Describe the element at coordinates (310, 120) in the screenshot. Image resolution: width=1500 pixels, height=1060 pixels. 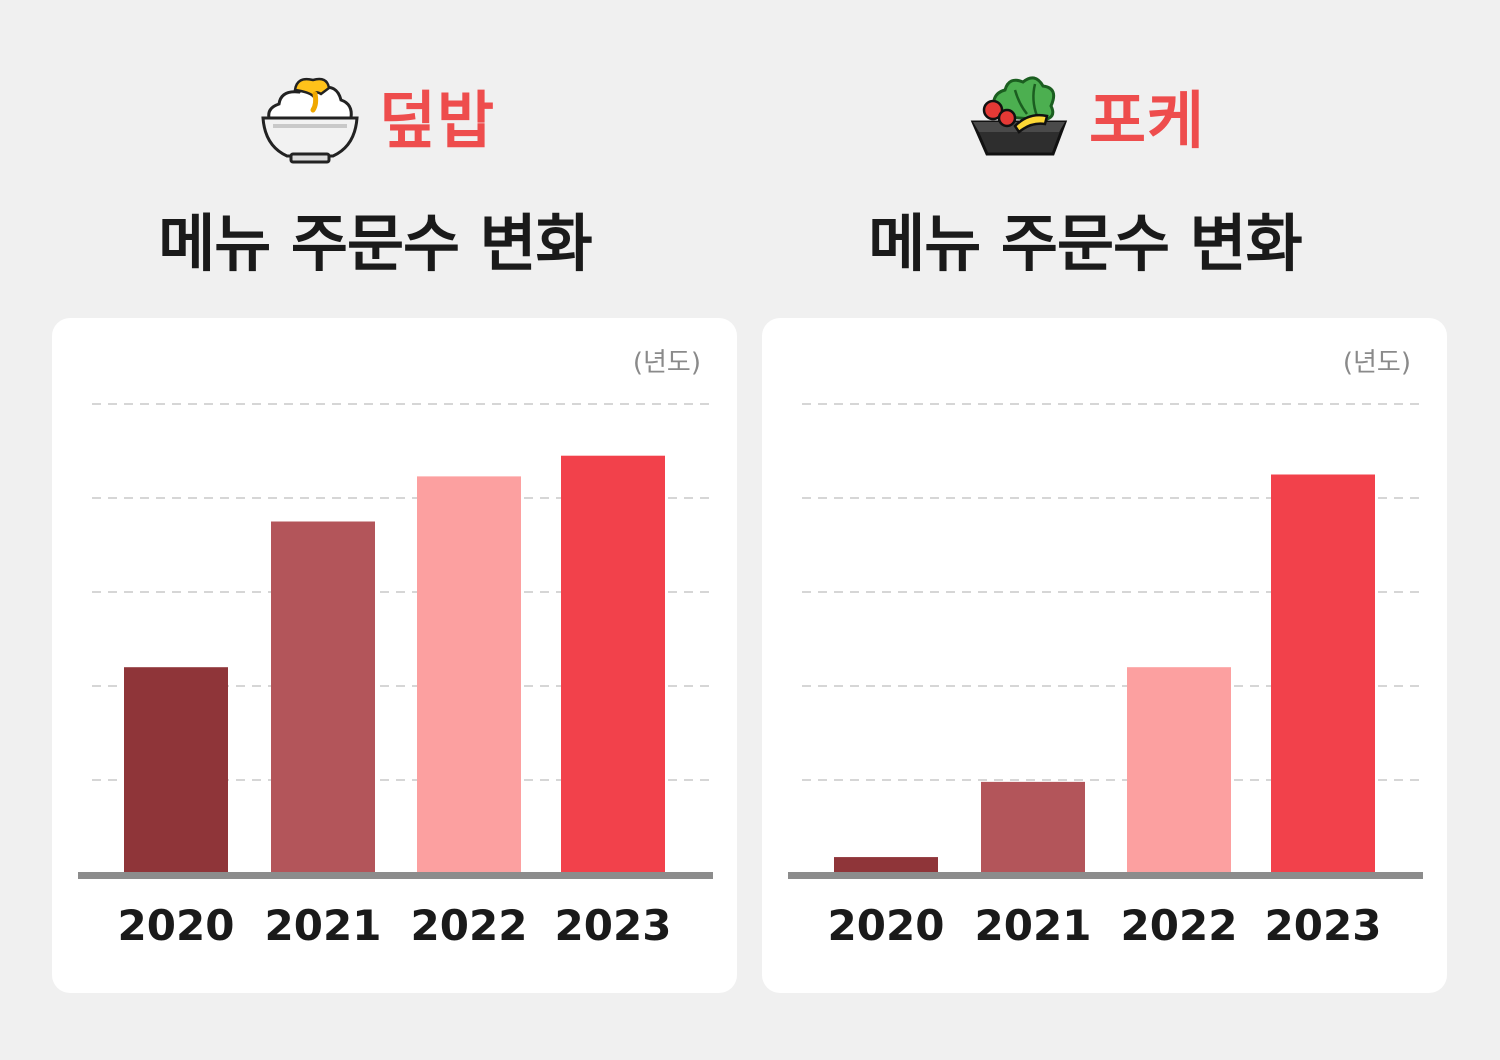
I see `rice-bowl-icon` at that location.